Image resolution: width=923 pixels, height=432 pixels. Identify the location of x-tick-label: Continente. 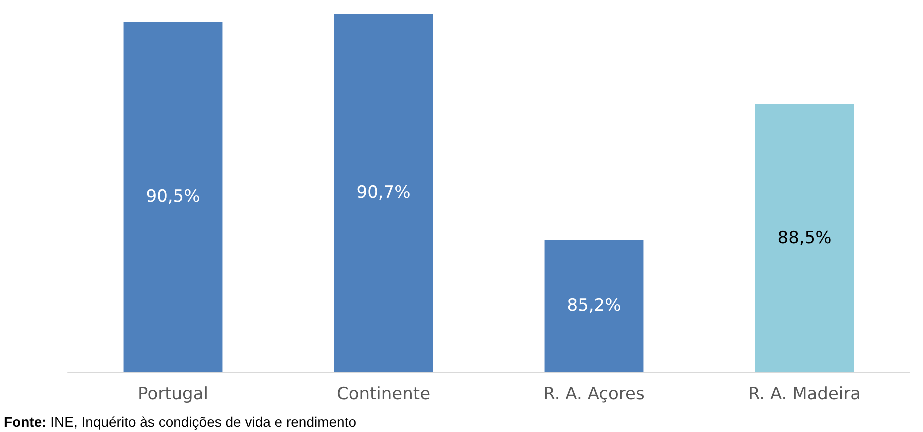
(383, 394).